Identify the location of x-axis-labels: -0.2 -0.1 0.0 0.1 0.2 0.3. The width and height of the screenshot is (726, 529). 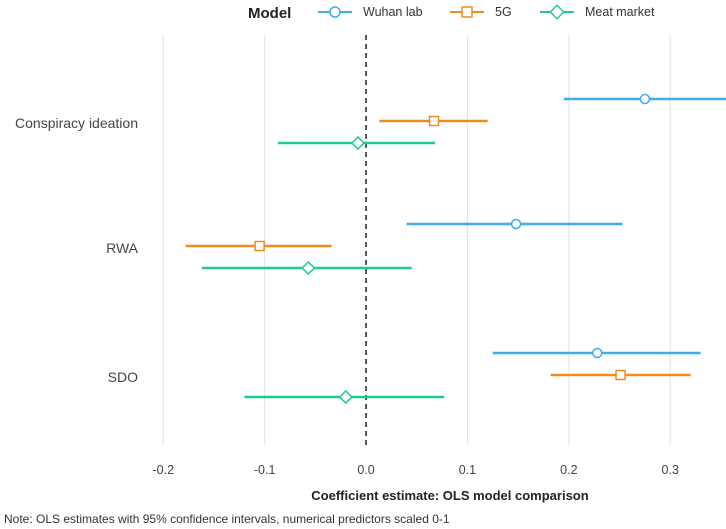
(416, 470).